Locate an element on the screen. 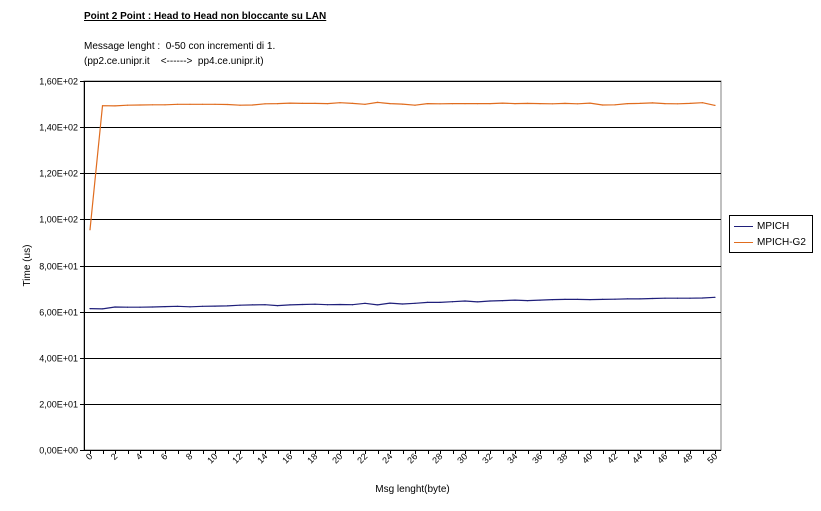 The width and height of the screenshot is (821, 511). x-tick-label: 40 is located at coordinates (587, 458).